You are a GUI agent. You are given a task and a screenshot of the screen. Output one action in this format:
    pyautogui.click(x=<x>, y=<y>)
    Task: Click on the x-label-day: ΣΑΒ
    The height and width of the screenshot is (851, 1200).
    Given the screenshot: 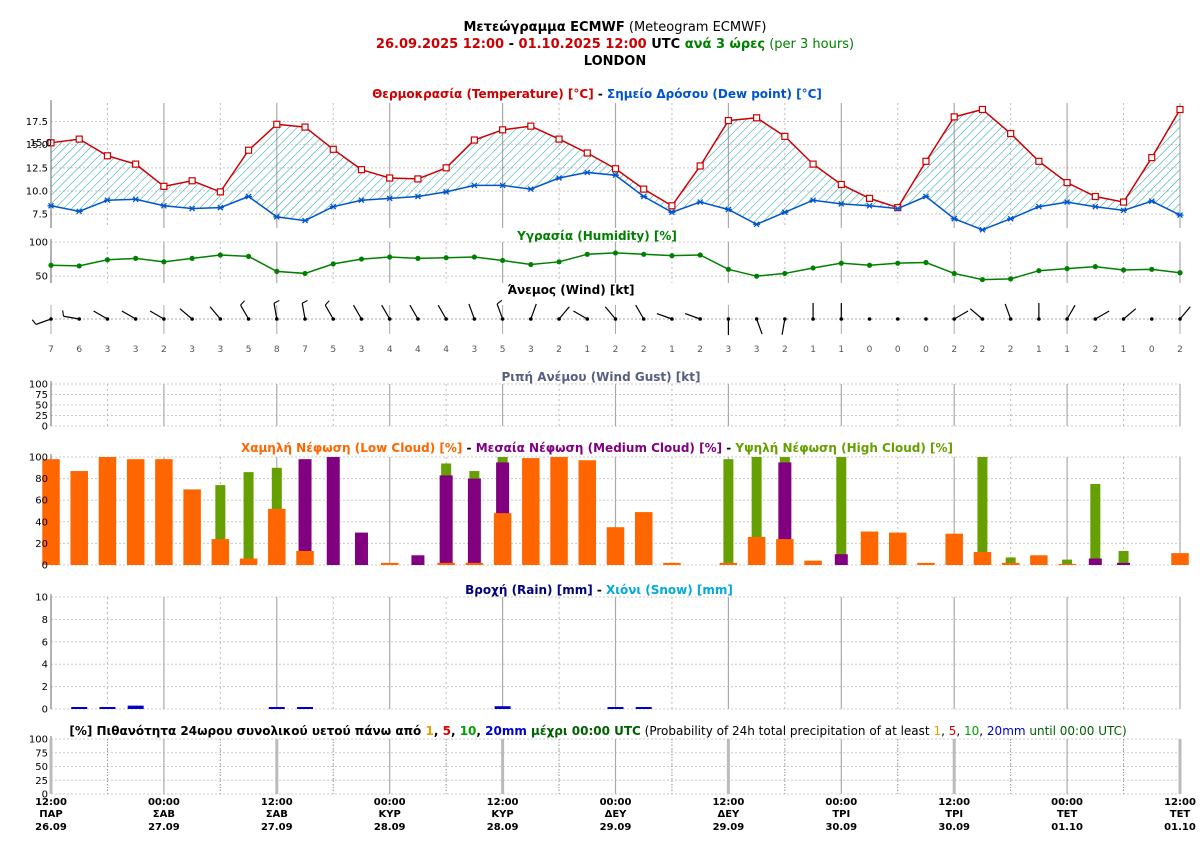 What is the action you would take?
    pyautogui.click(x=277, y=814)
    